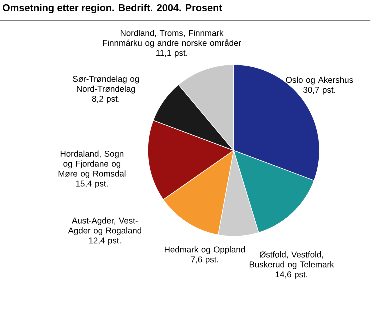 This screenshot has height=320, width=371. Describe the element at coordinates (204, 260) in the screenshot. I see `data-label: 7,6 pst.` at that location.